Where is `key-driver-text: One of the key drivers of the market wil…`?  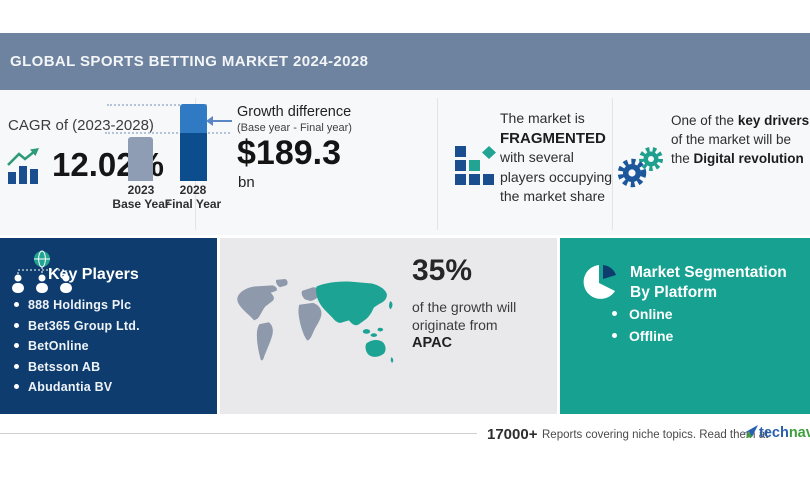 key-driver-text: One of the key drivers of the market wil… is located at coordinates (740, 139).